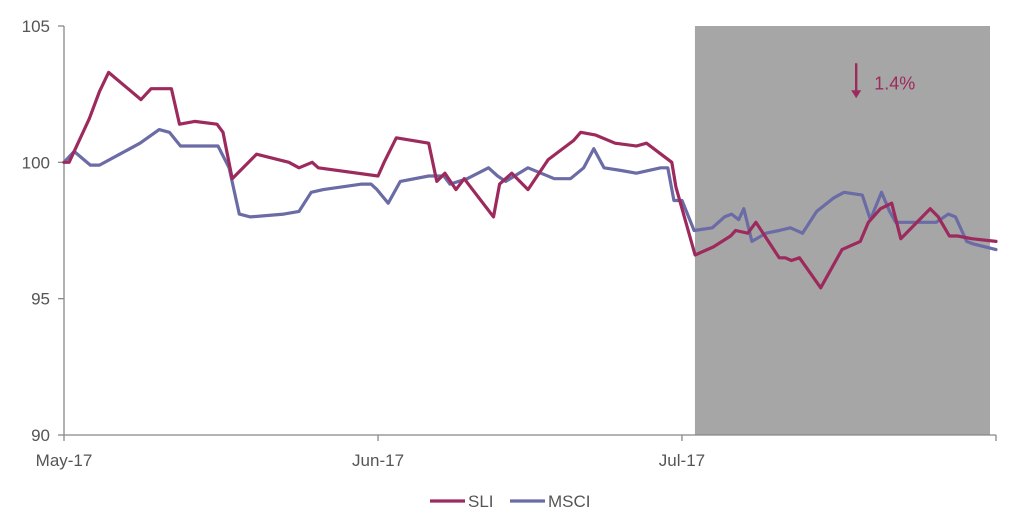 The width and height of the screenshot is (1024, 517). I want to click on y-tick-label: 95, so click(40, 299).